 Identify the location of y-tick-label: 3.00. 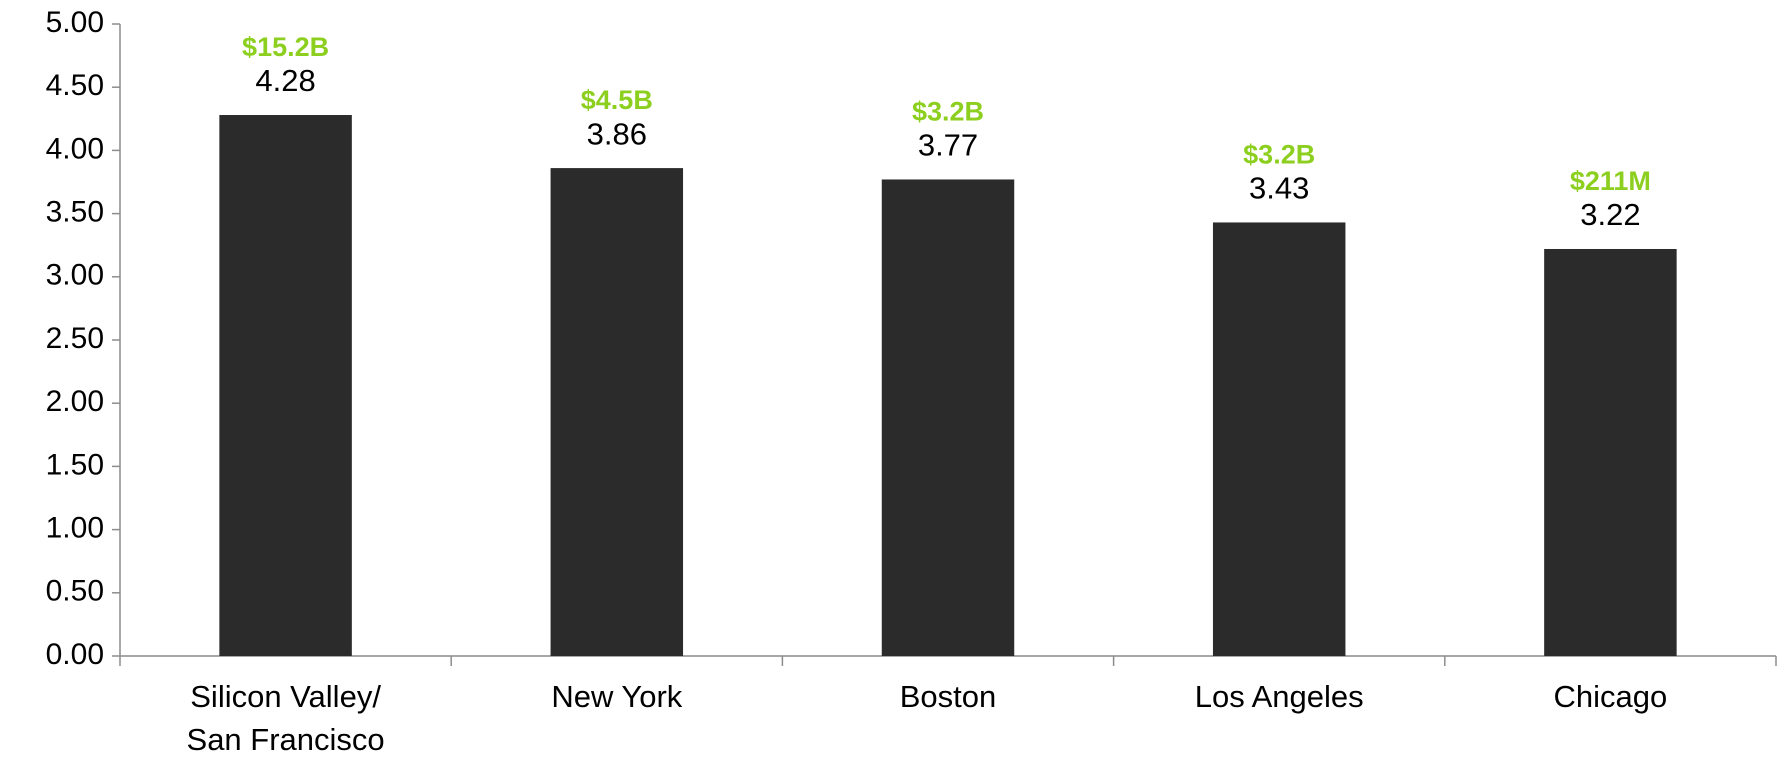
(75, 275).